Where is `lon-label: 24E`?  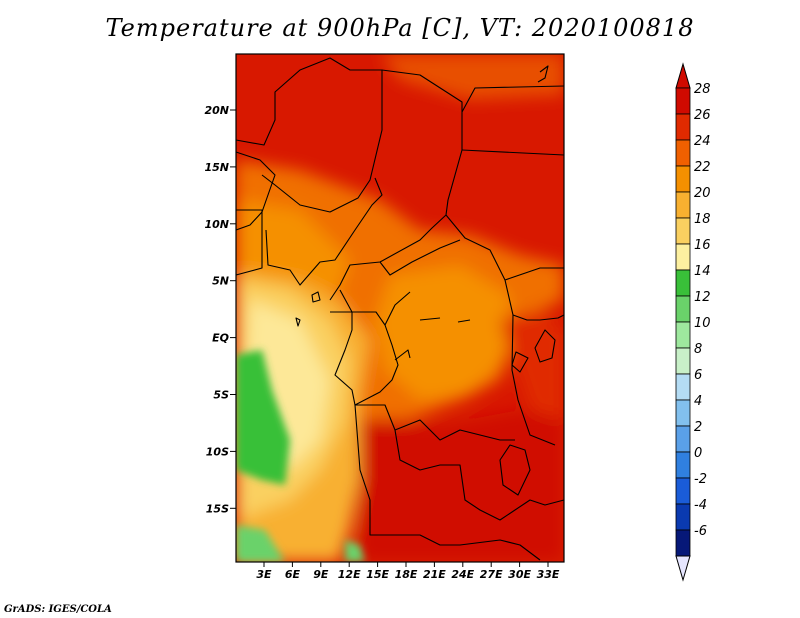 lon-label: 24E is located at coordinates (462, 574).